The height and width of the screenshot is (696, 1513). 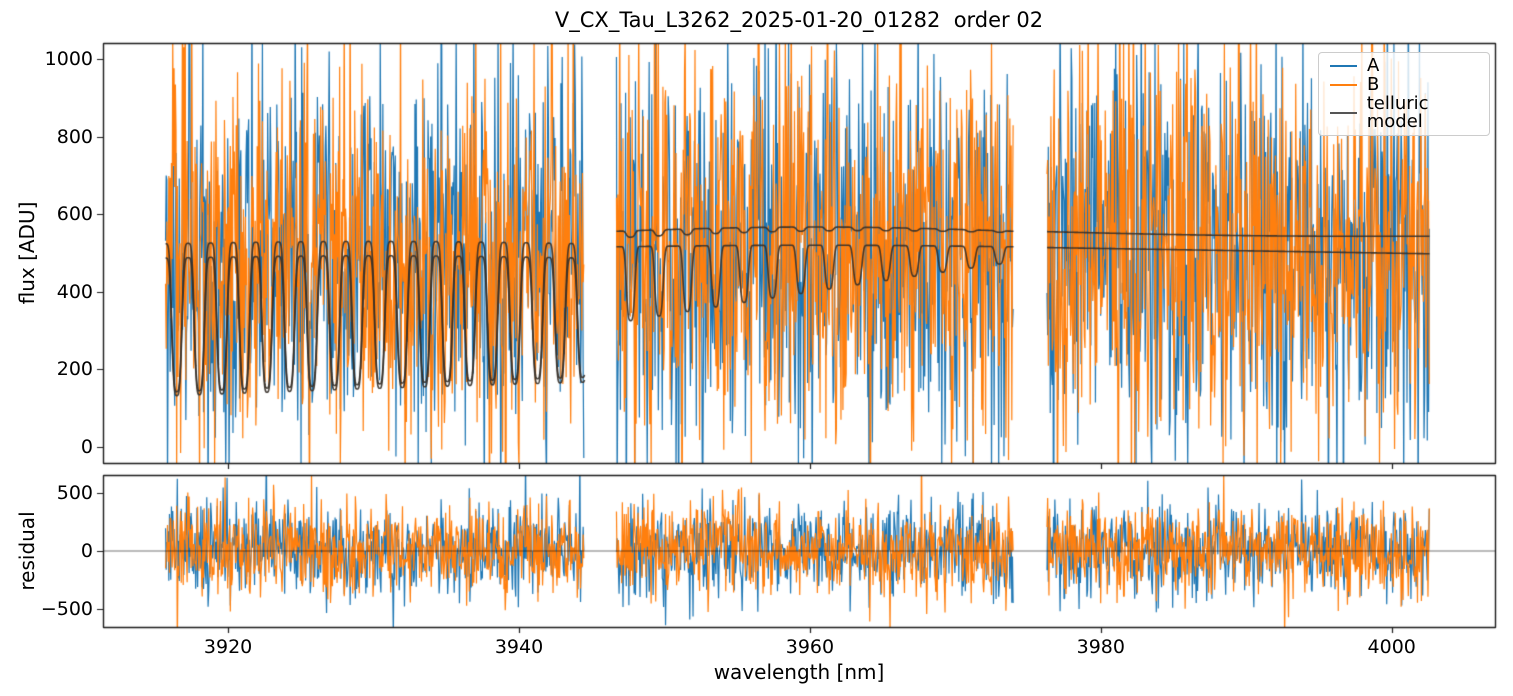 I want to click on legend-item-telluric: telluric model, so click(x=1404, y=113).